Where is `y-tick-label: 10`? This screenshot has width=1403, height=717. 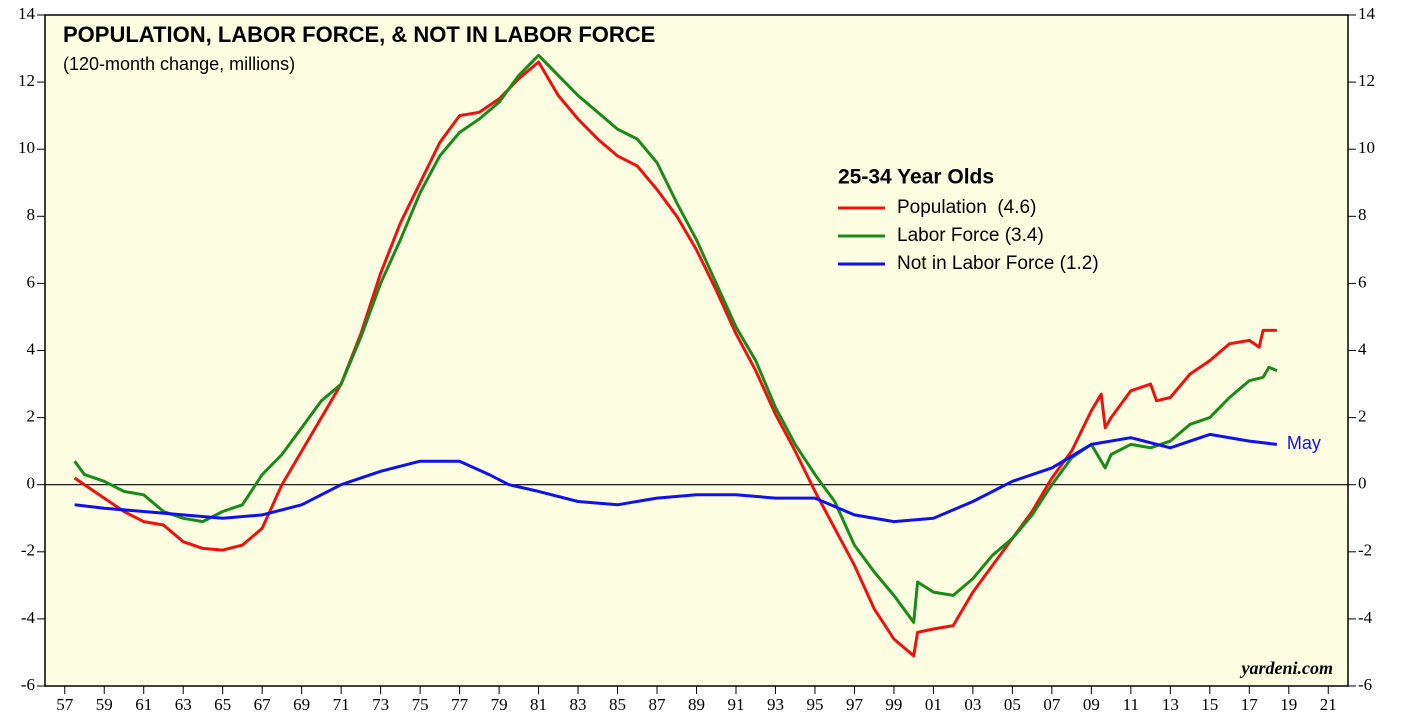
y-tick-label: 10 is located at coordinates (26, 147).